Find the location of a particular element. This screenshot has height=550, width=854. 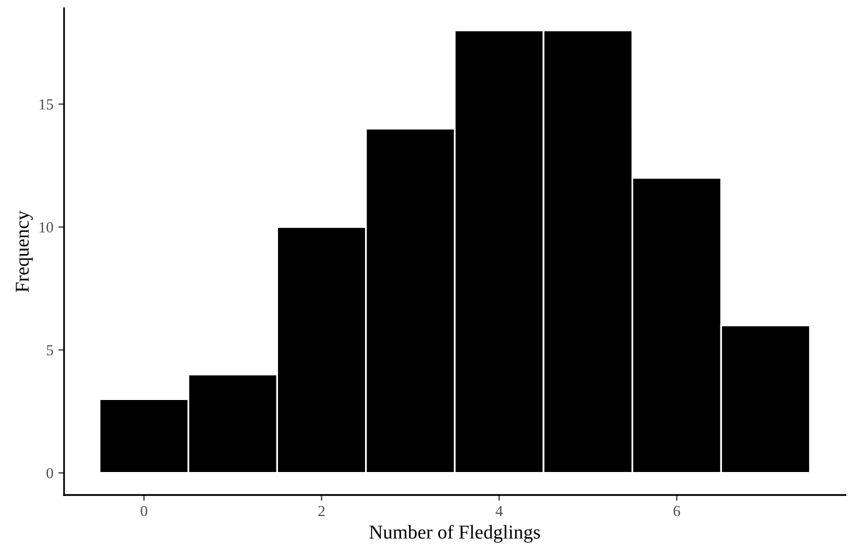

y-tick-label: 0 is located at coordinates (50, 473).